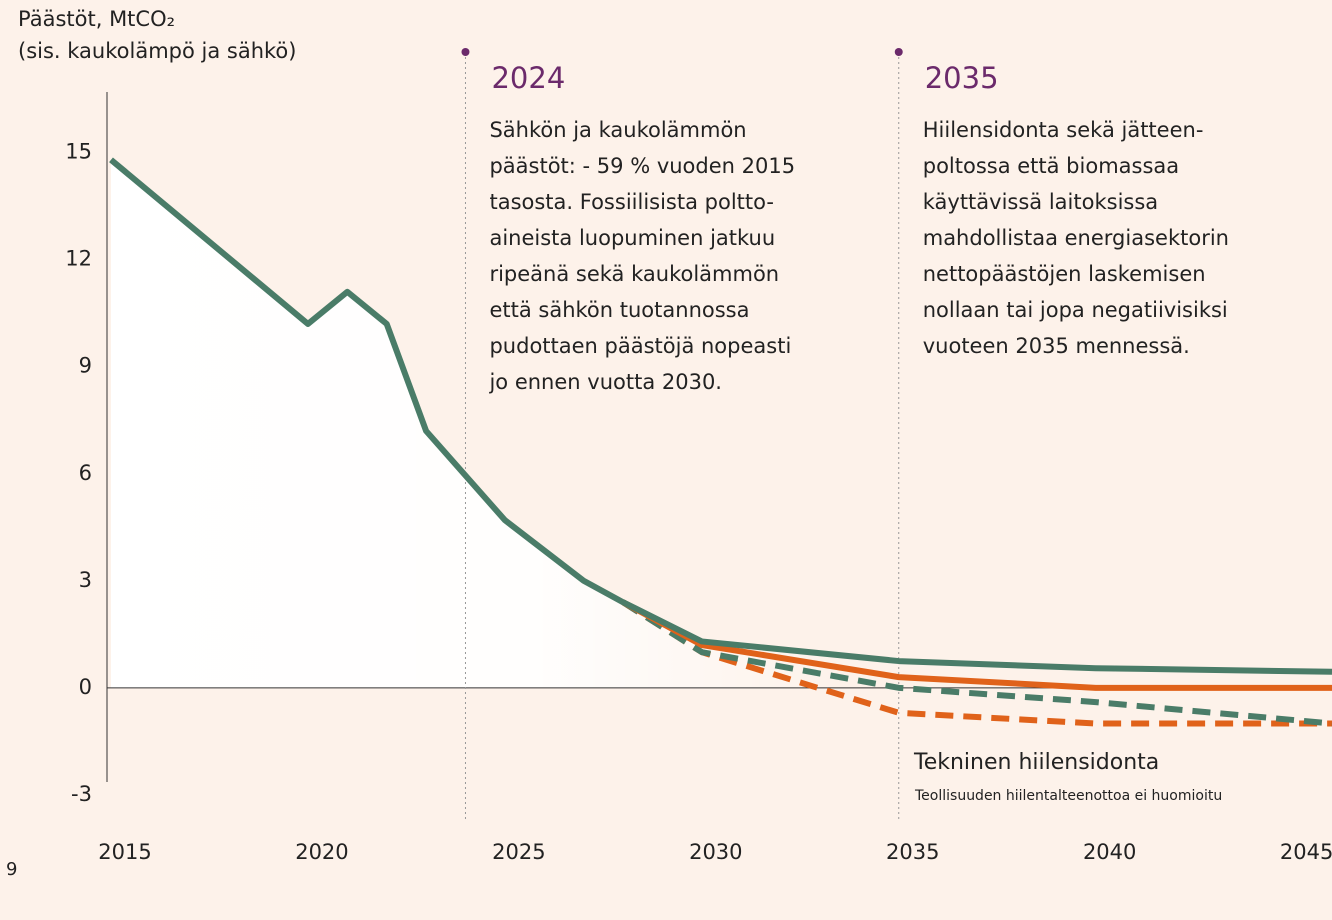  What do you see at coordinates (528, 78) in the screenshot?
I see `annotation-title: 2024` at bounding box center [528, 78].